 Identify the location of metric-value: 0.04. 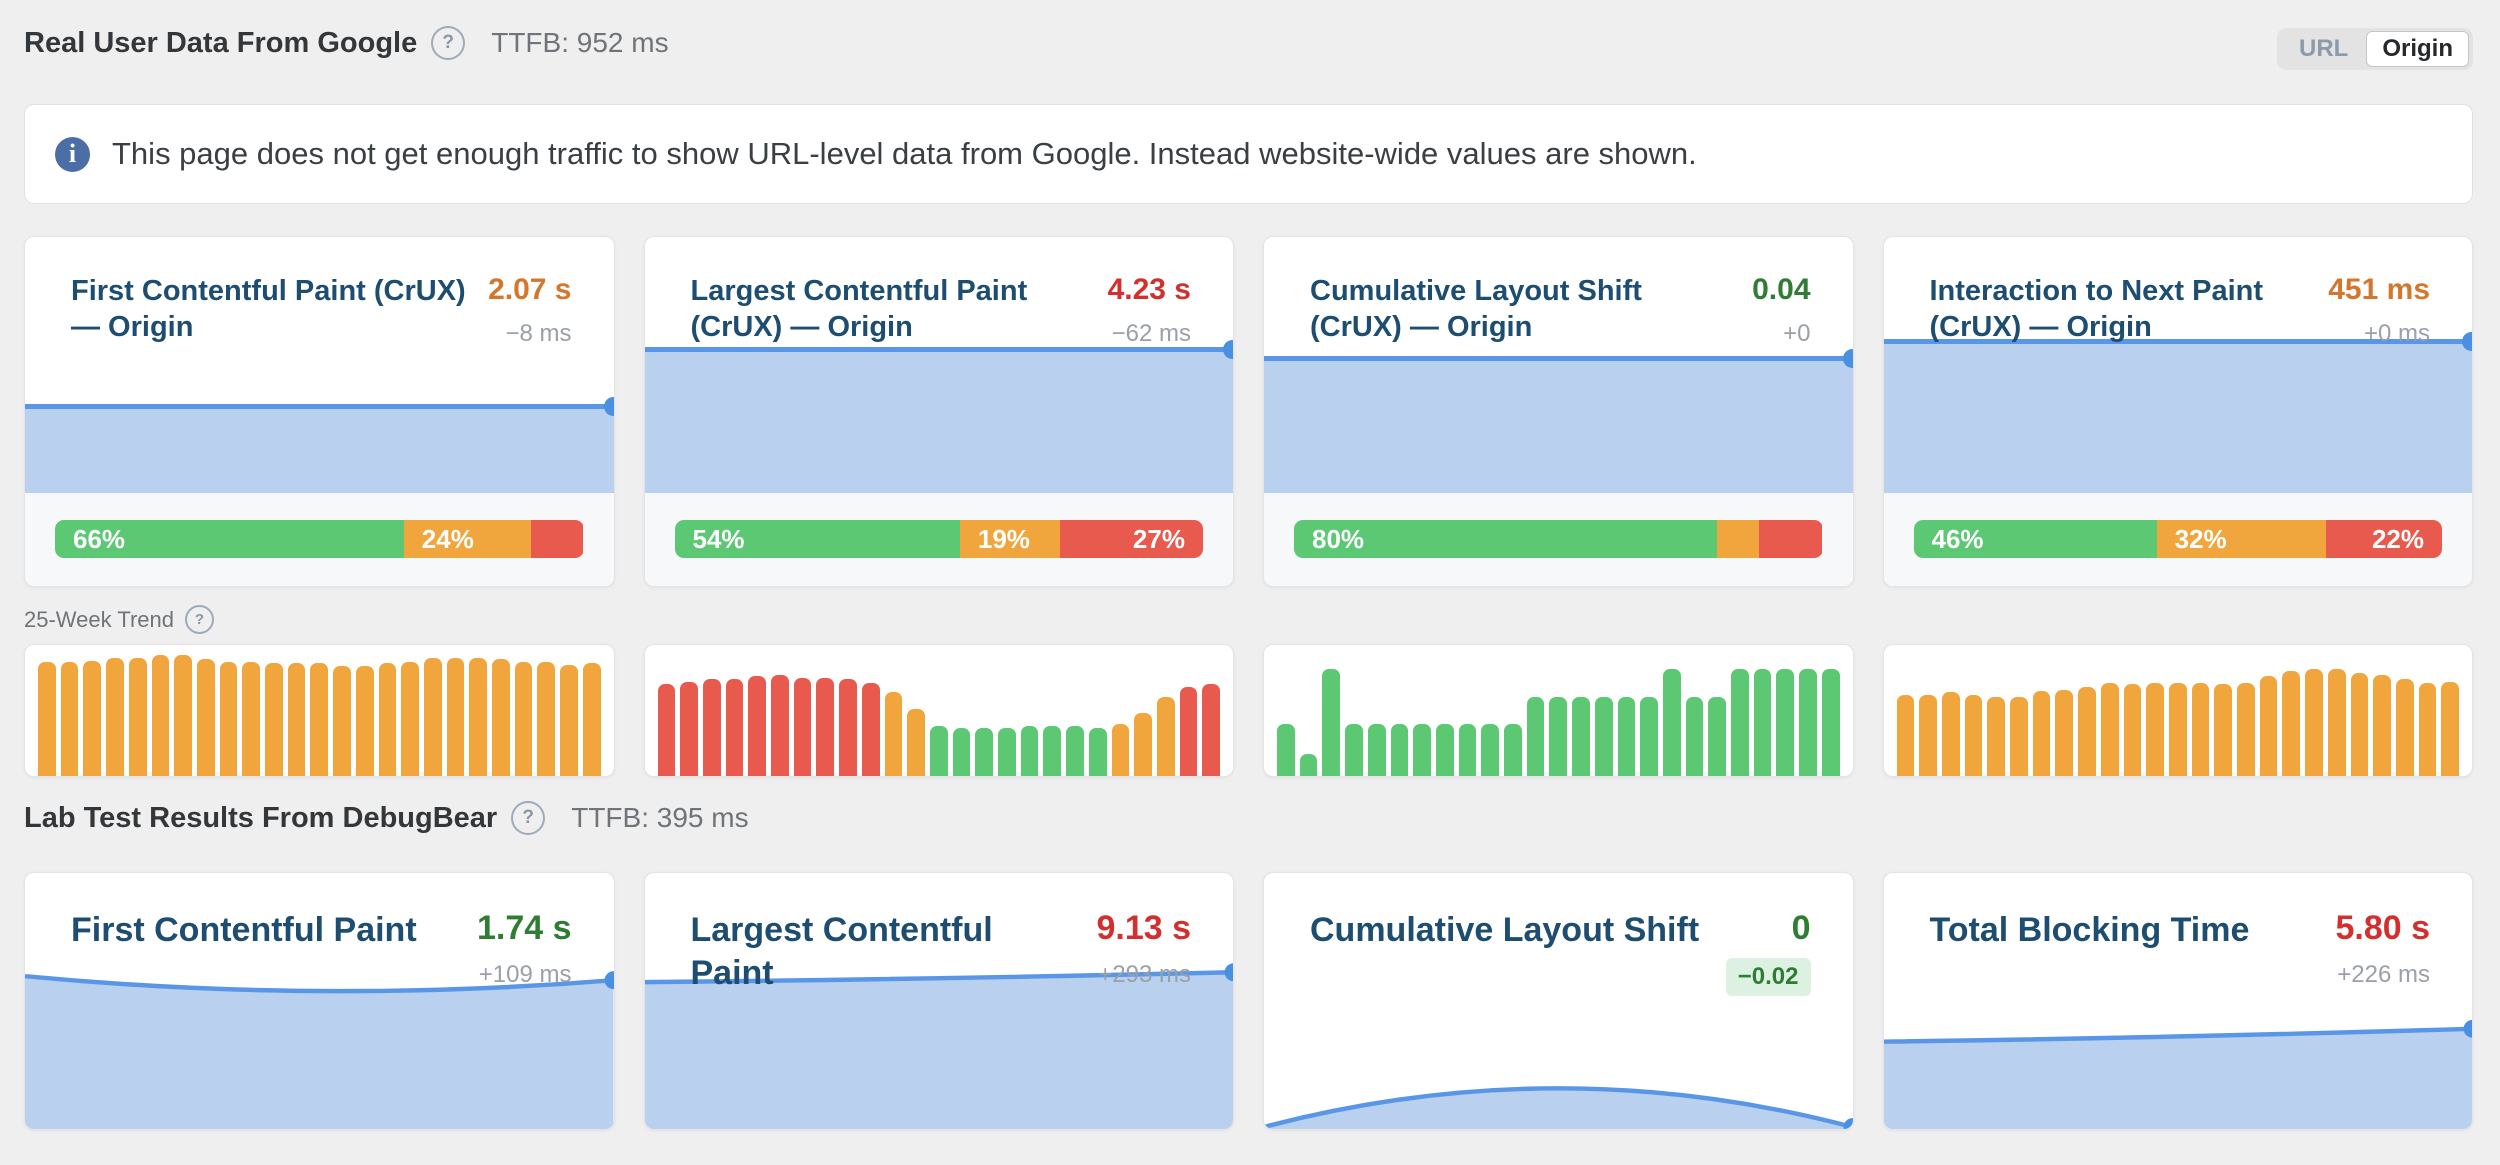
(1781, 289).